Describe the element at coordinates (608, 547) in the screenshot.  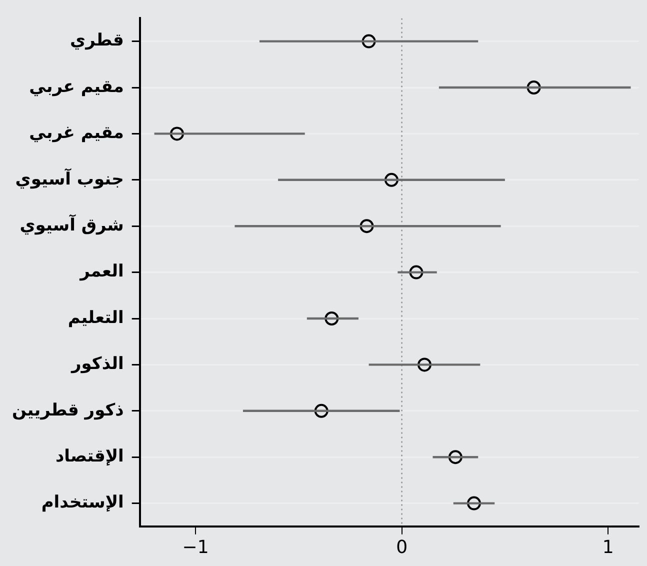
I see `x-tick-label: 1` at that location.